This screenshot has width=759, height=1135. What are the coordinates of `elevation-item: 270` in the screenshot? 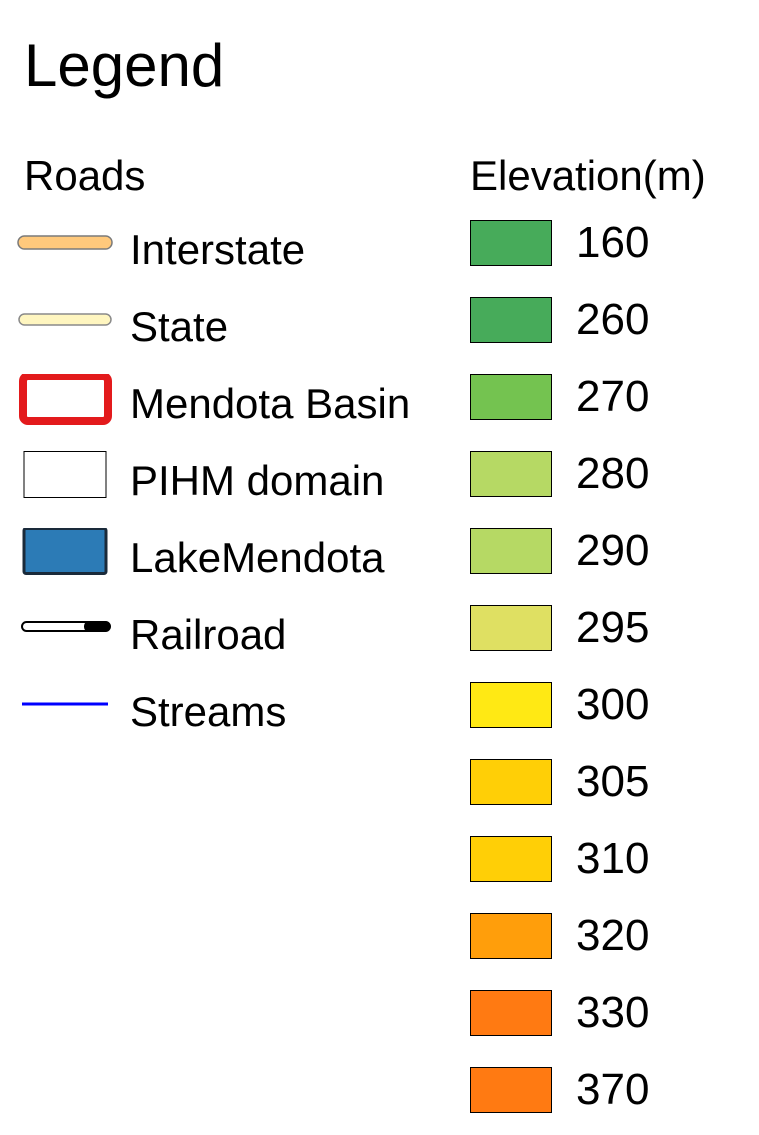 It's located at (613, 403).